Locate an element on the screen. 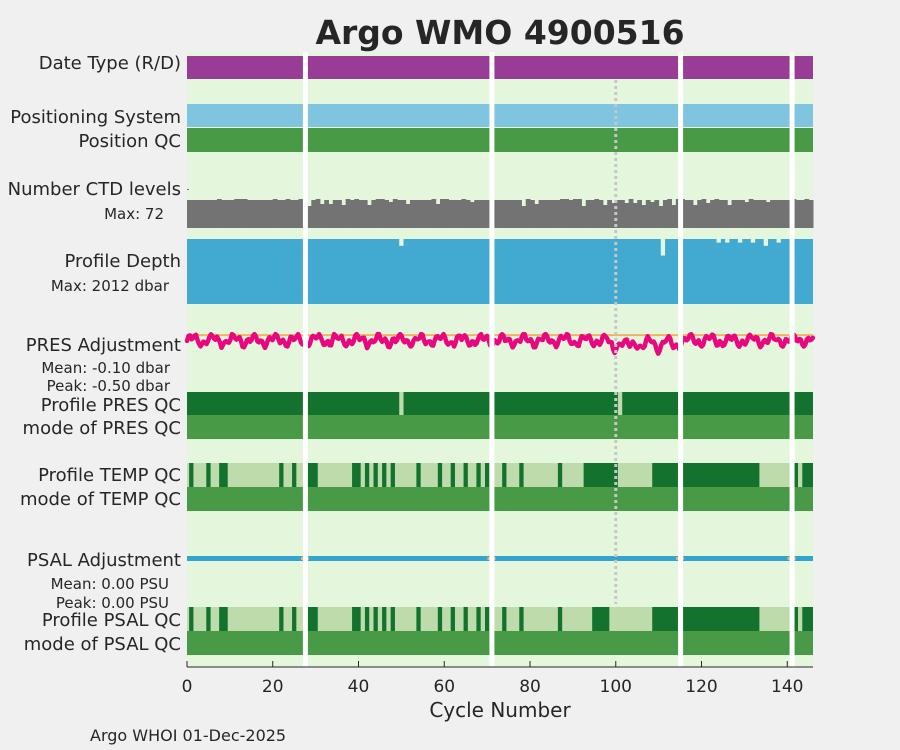 The height and width of the screenshot is (750, 900). label-profile-depth: Profile Depth is located at coordinates (122, 261).